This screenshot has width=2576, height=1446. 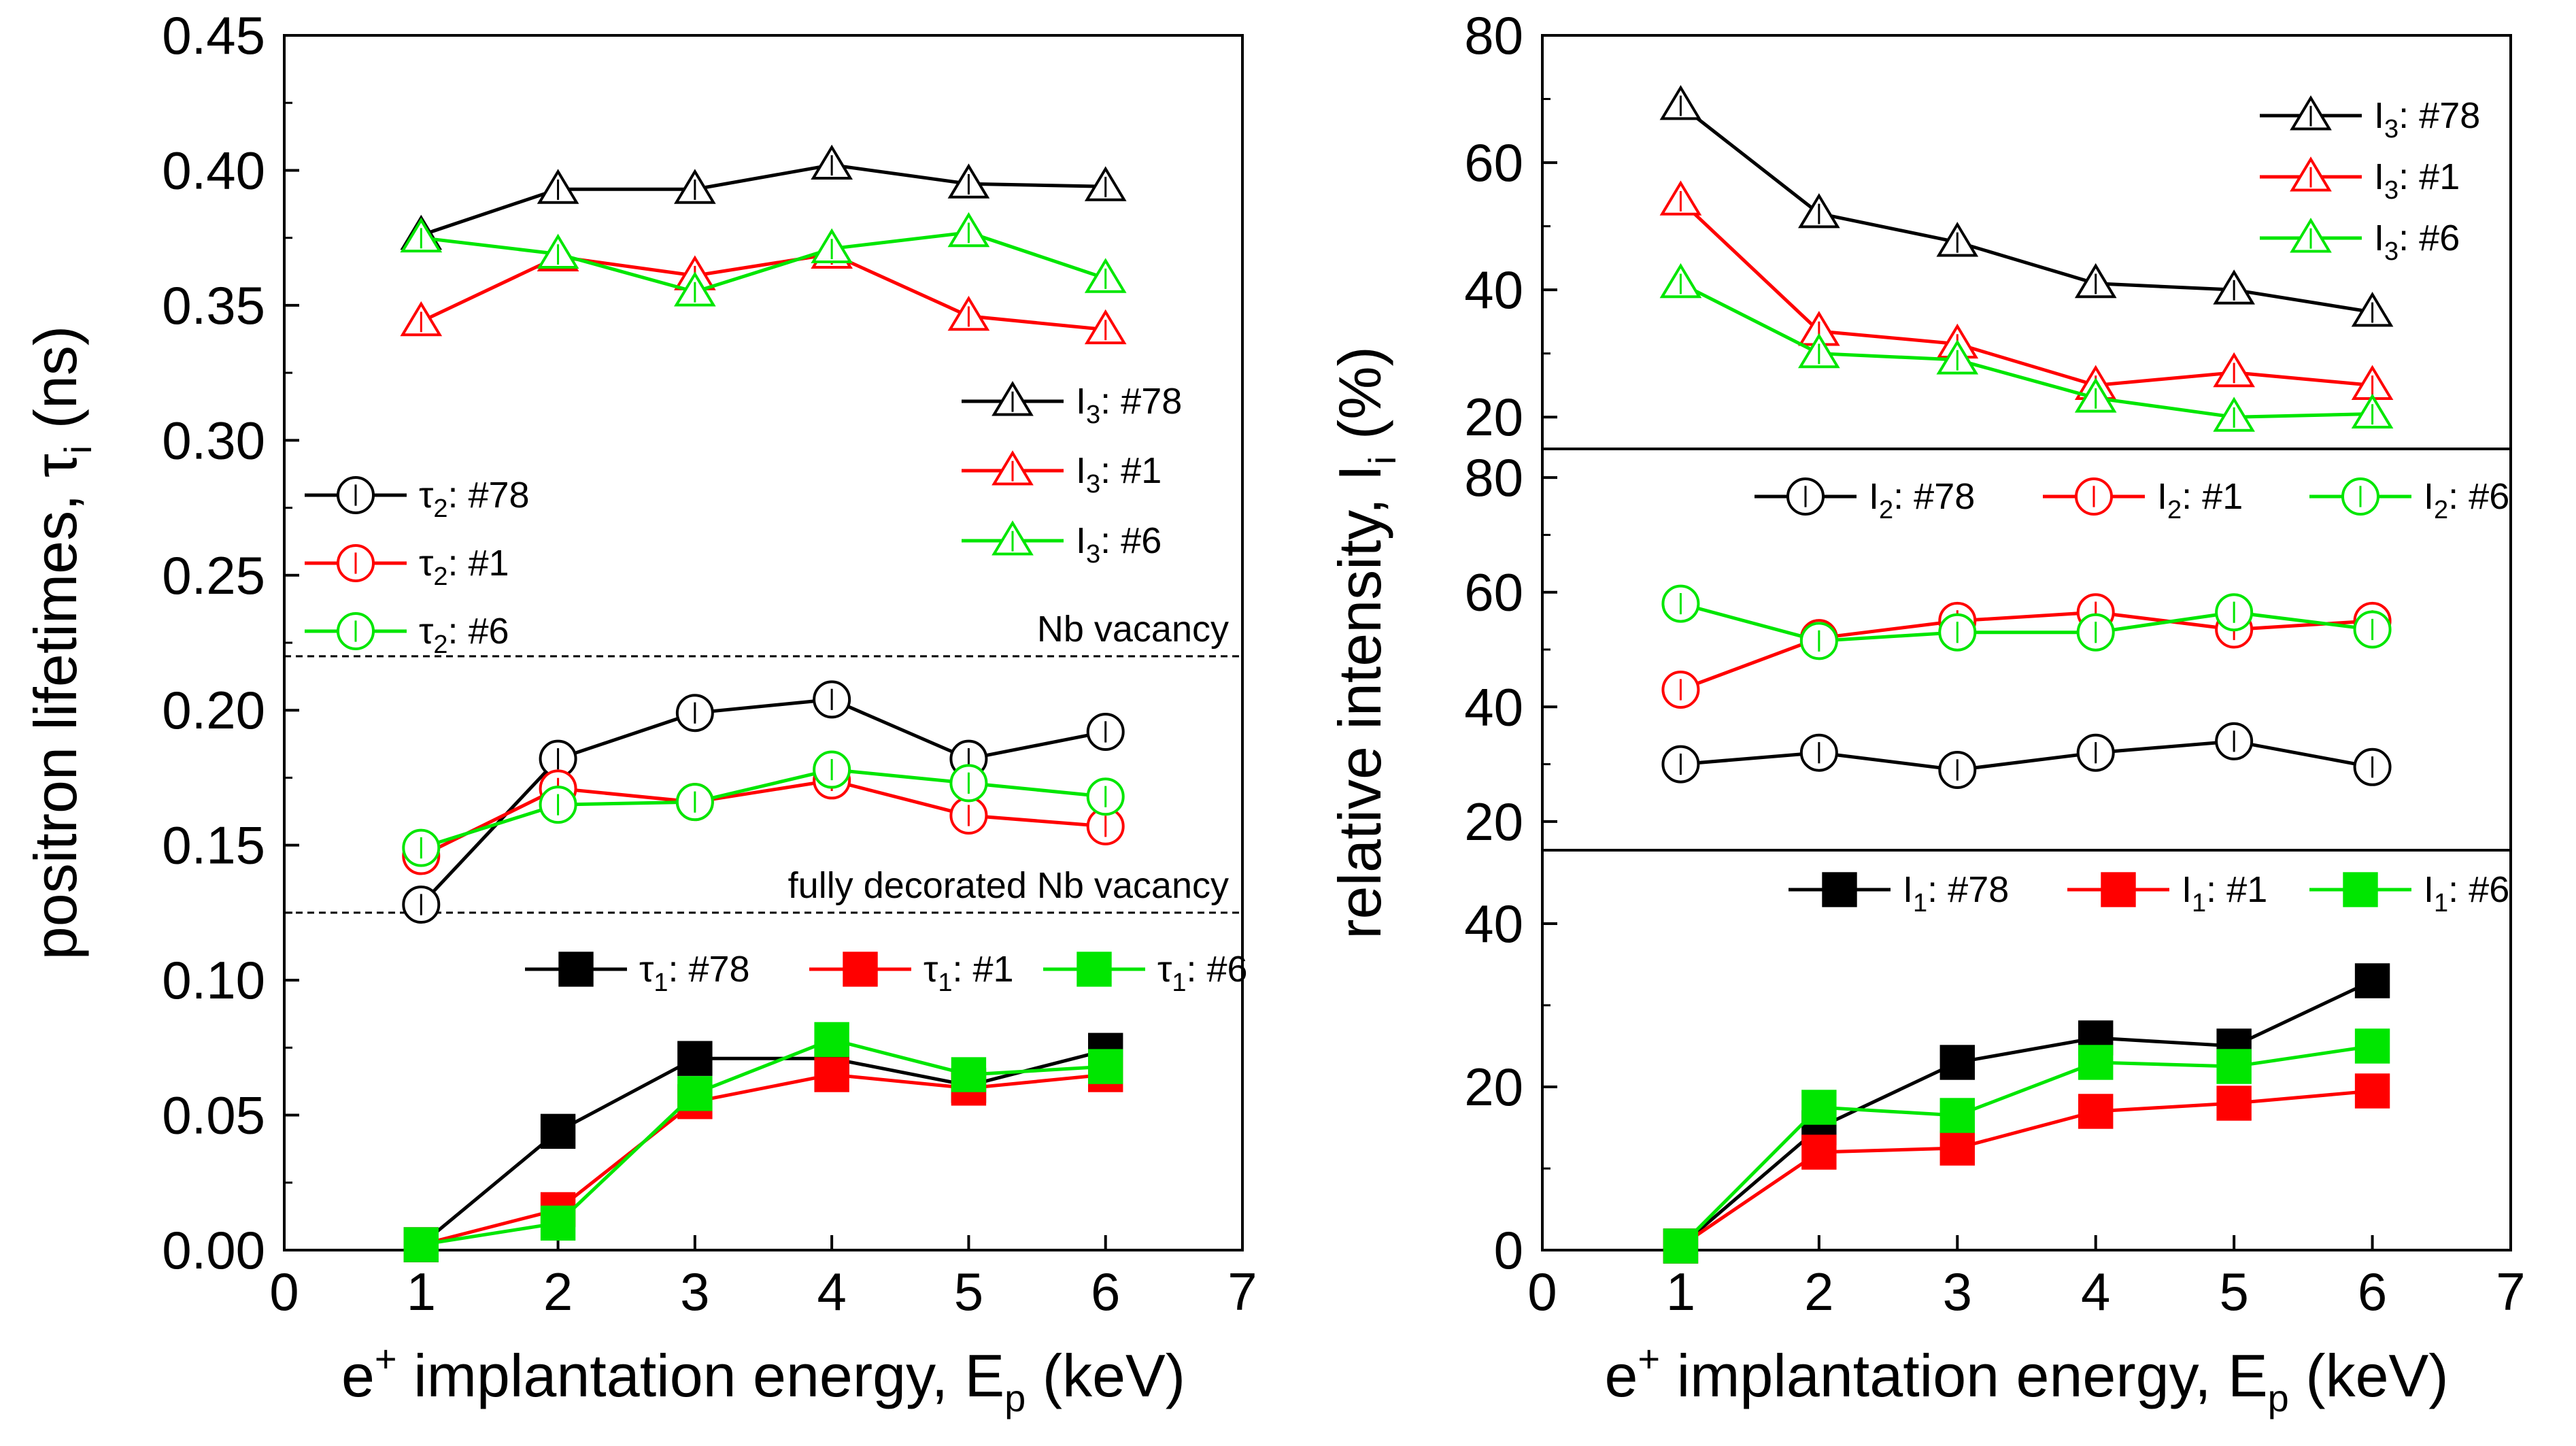 I want to click on legend-sample: : #1, so click(x=1131, y=471).